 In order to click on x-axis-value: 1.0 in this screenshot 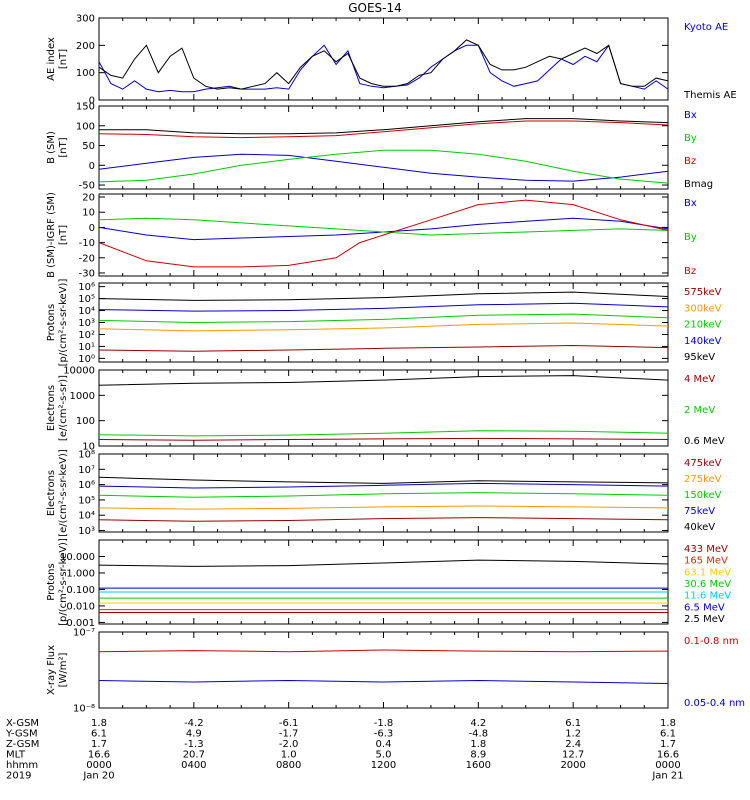, I will do `click(289, 755)`.